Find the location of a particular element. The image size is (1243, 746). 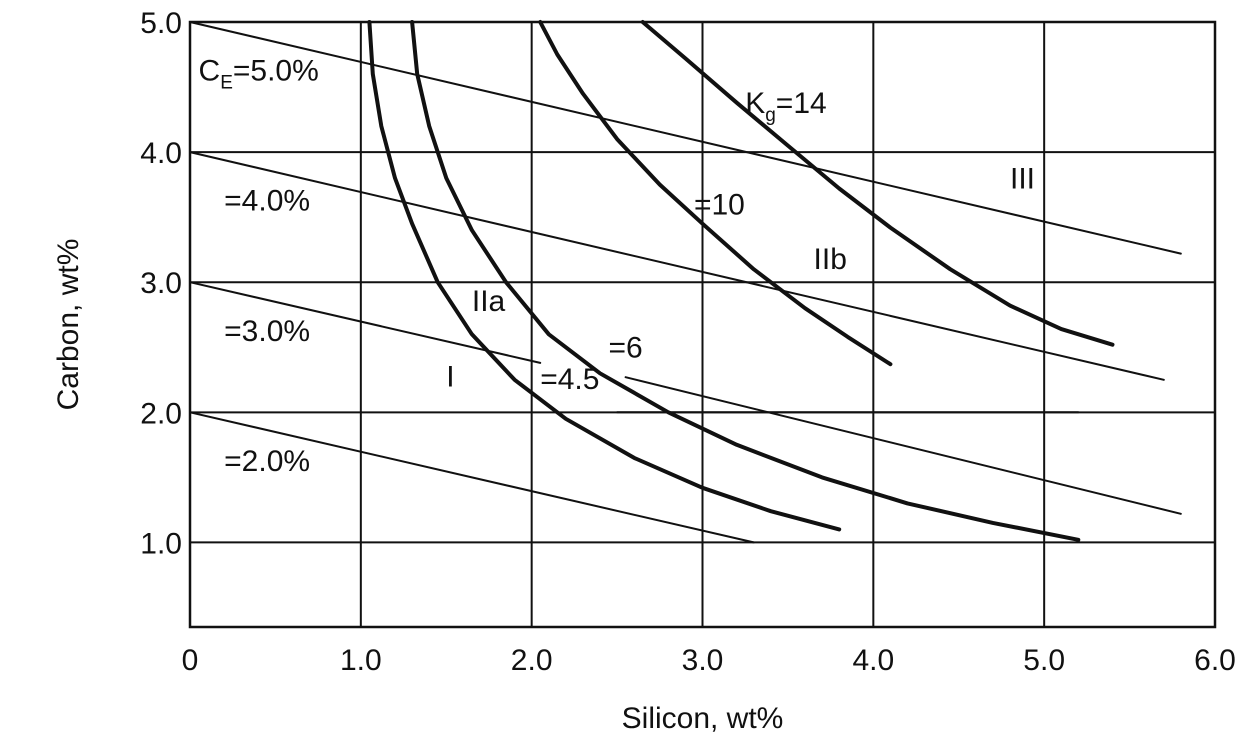

annotation-iia: IIa is located at coordinates (489, 301).